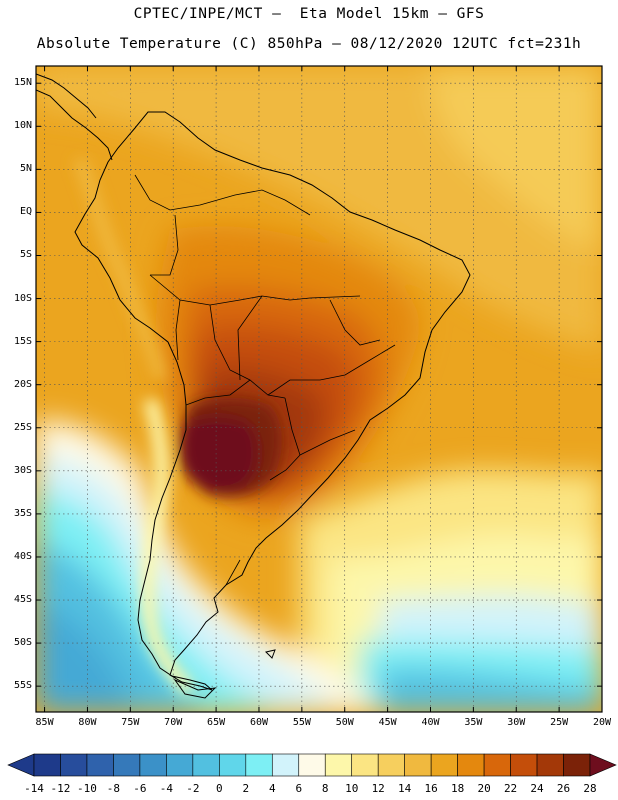  Describe the element at coordinates (22, 83) in the screenshot. I see `lat-label: 15N` at that location.